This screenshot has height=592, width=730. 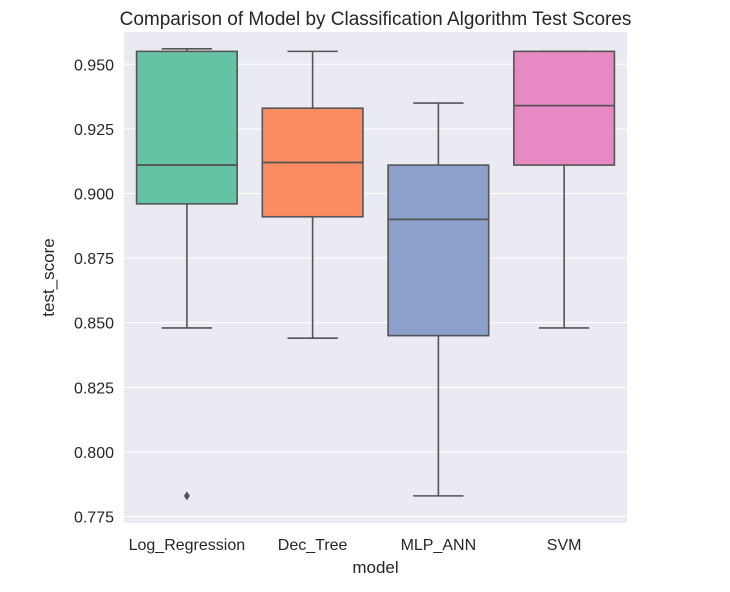 I want to click on y-tick-label: 0.850, so click(x=94, y=324).